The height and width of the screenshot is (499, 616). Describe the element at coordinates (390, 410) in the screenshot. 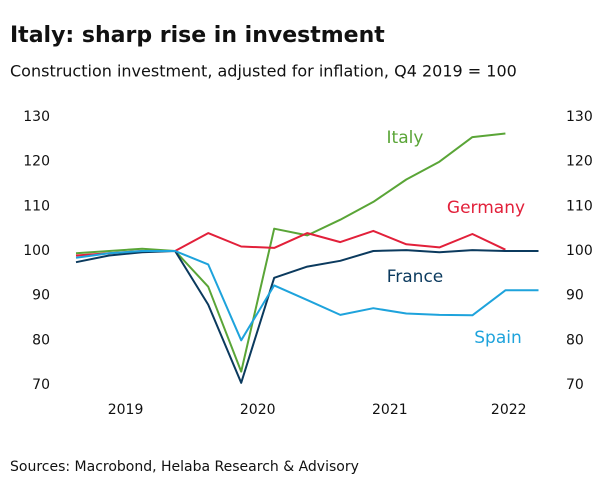

I see `x-tick-label: 2021` at that location.